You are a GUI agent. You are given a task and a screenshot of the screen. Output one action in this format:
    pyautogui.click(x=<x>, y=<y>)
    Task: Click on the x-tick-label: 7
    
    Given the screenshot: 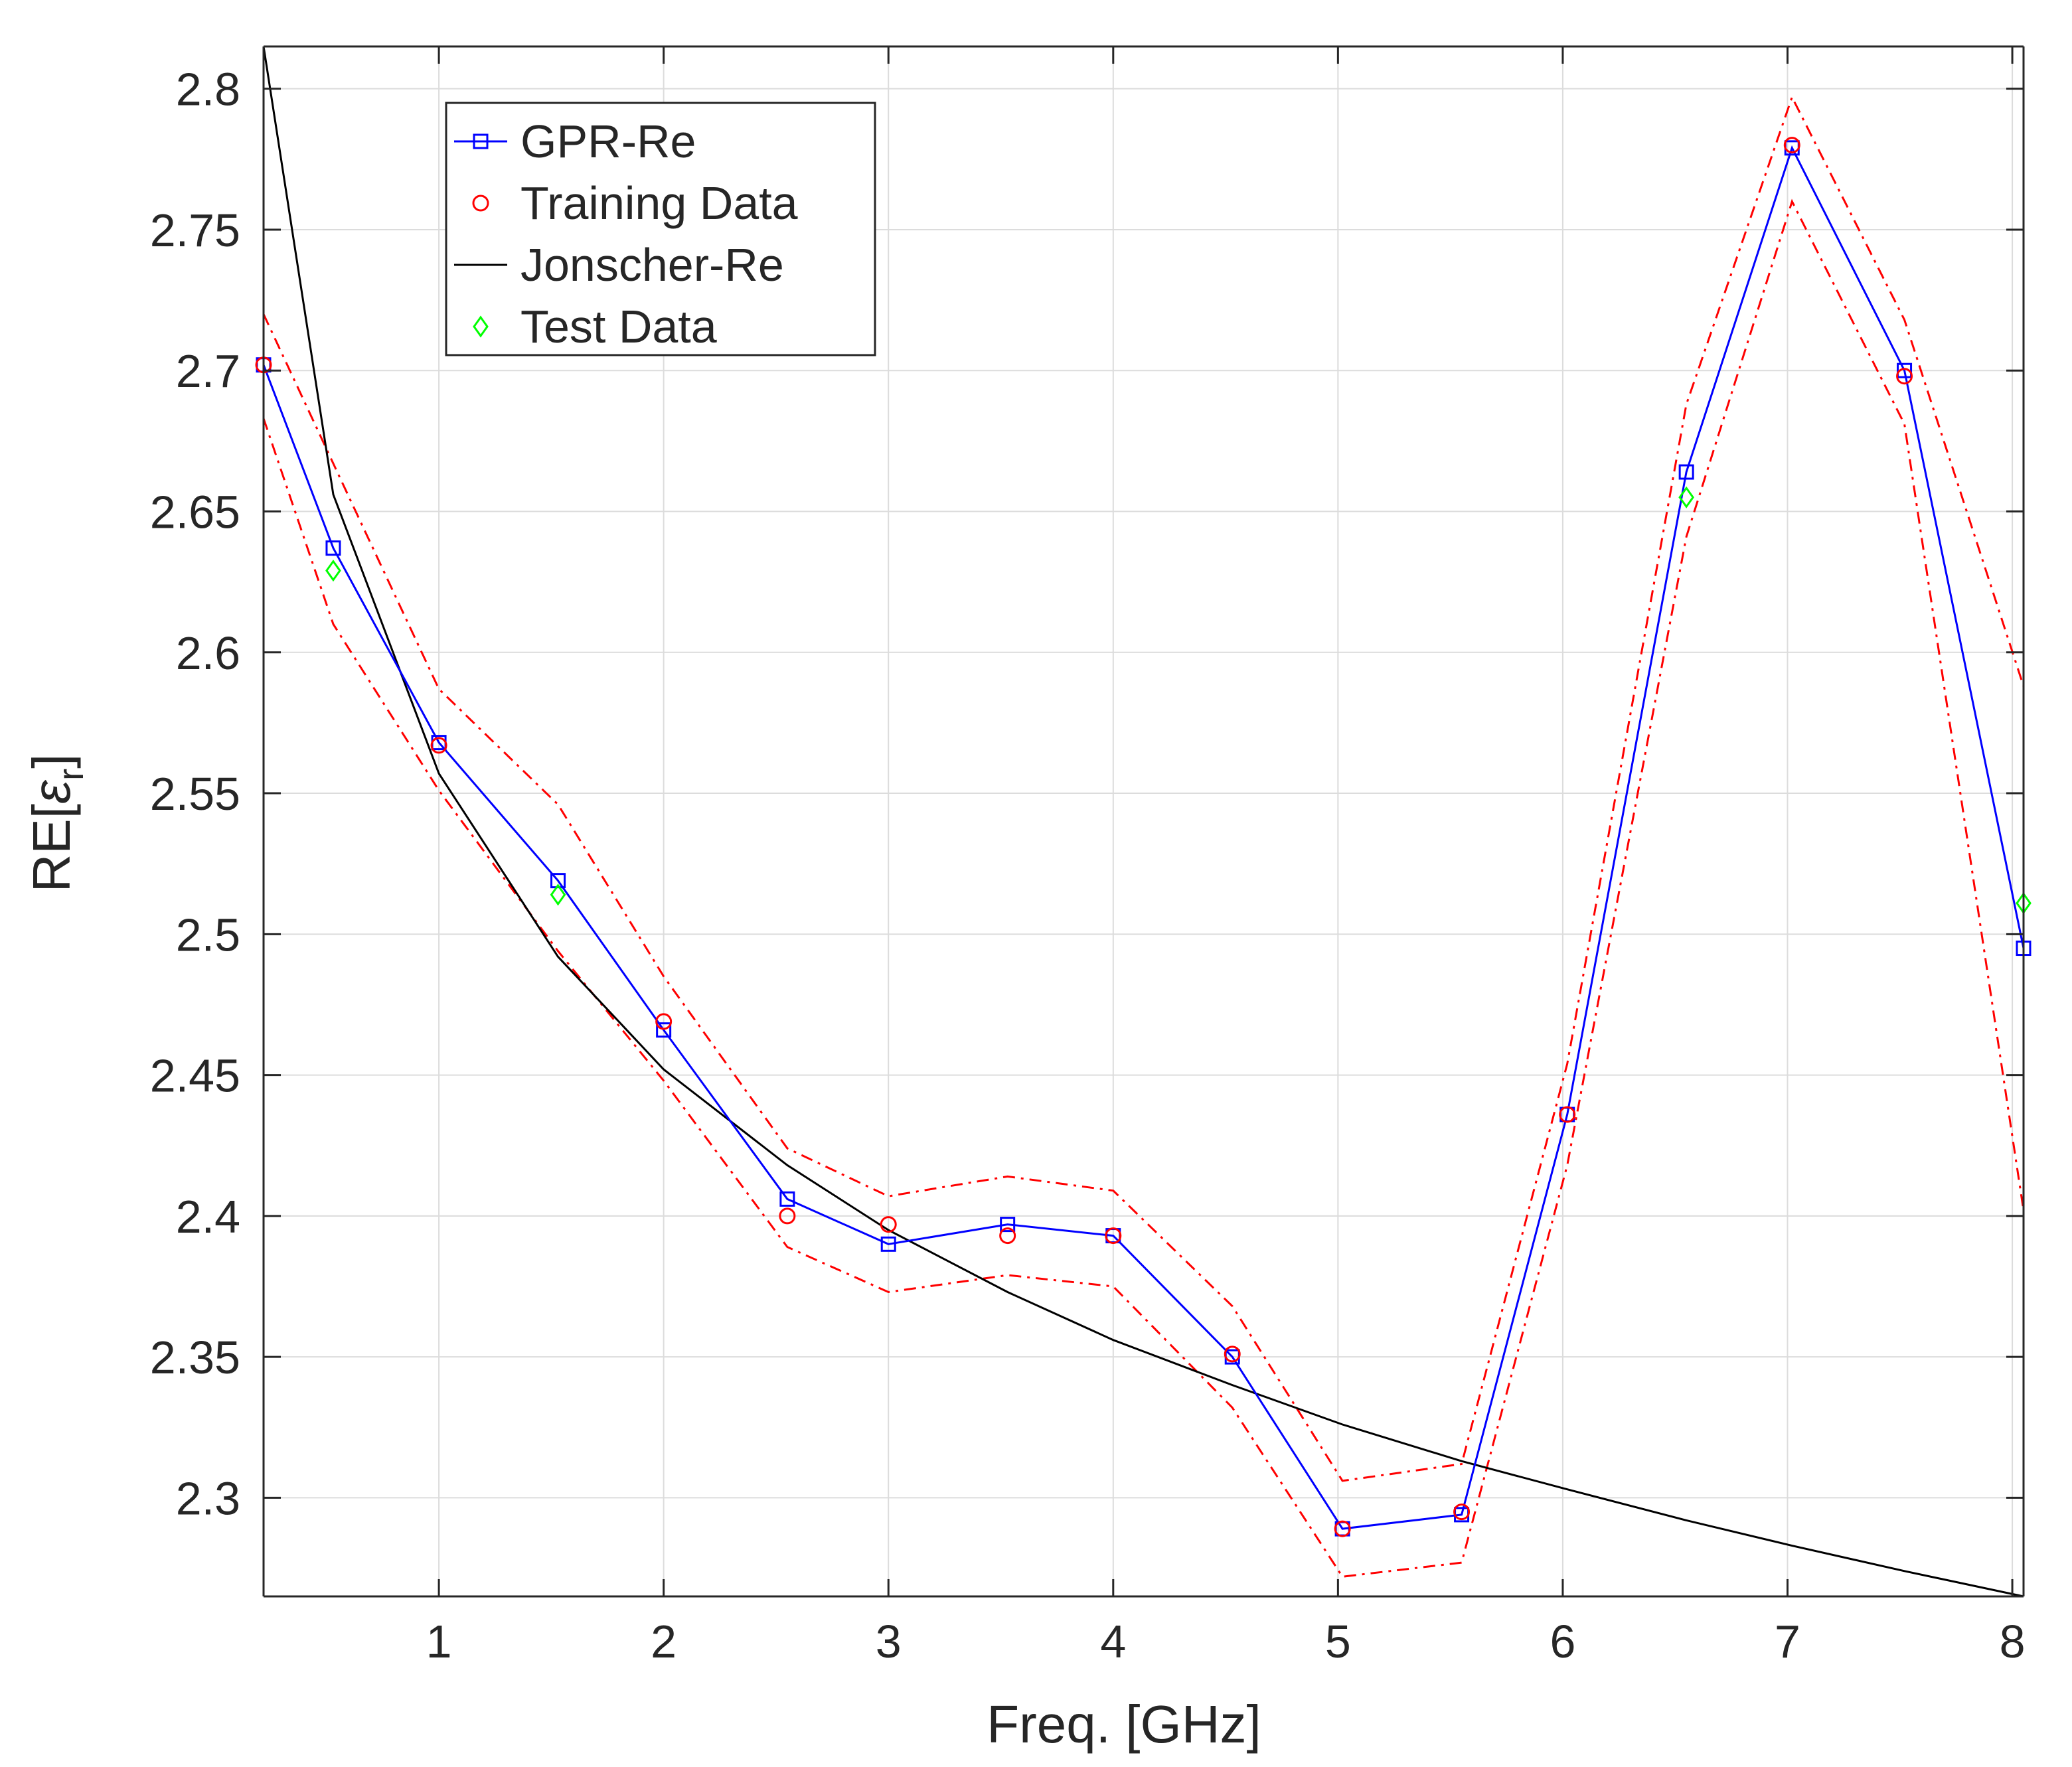 What is the action you would take?
    pyautogui.click(x=1787, y=1641)
    